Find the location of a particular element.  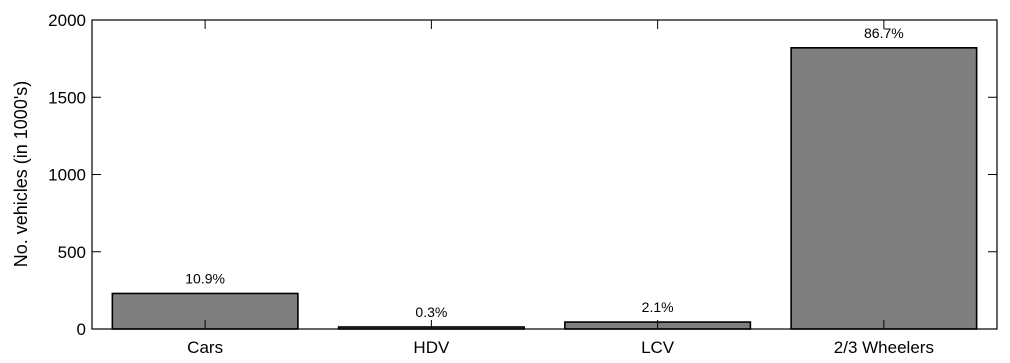

x-tick-label: Cars is located at coordinates (205, 347).